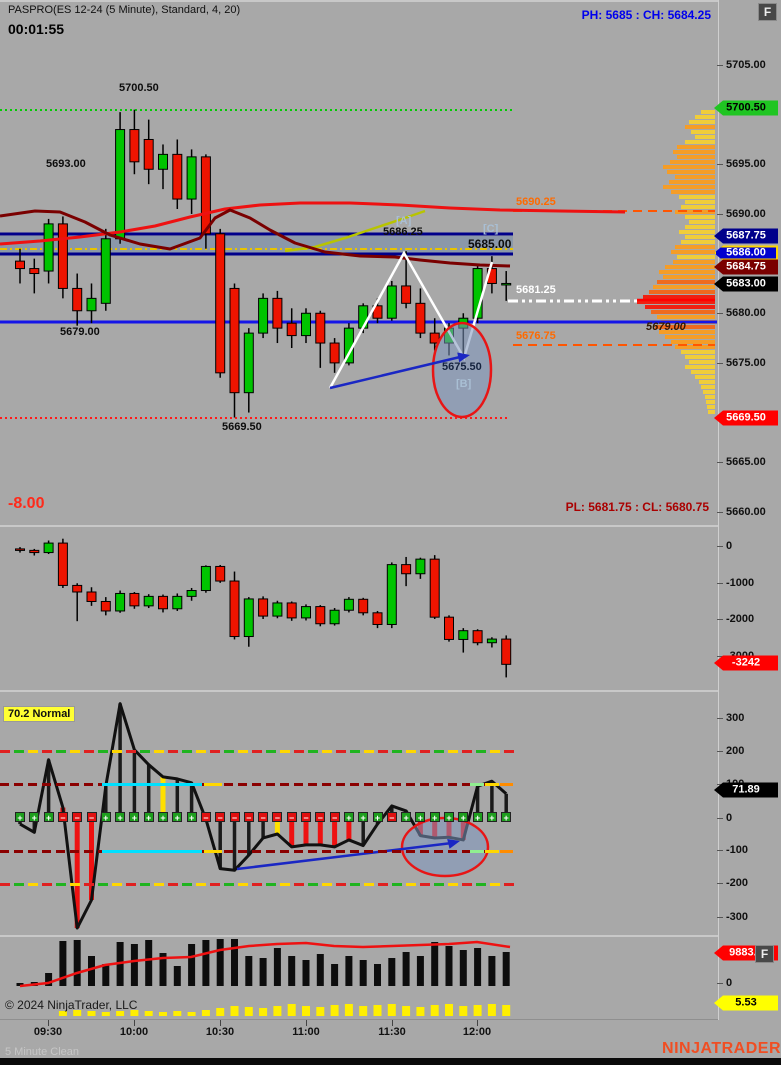 The image size is (781, 1065). I want to click on time-axis-tick: 11:00, so click(306, 1032).